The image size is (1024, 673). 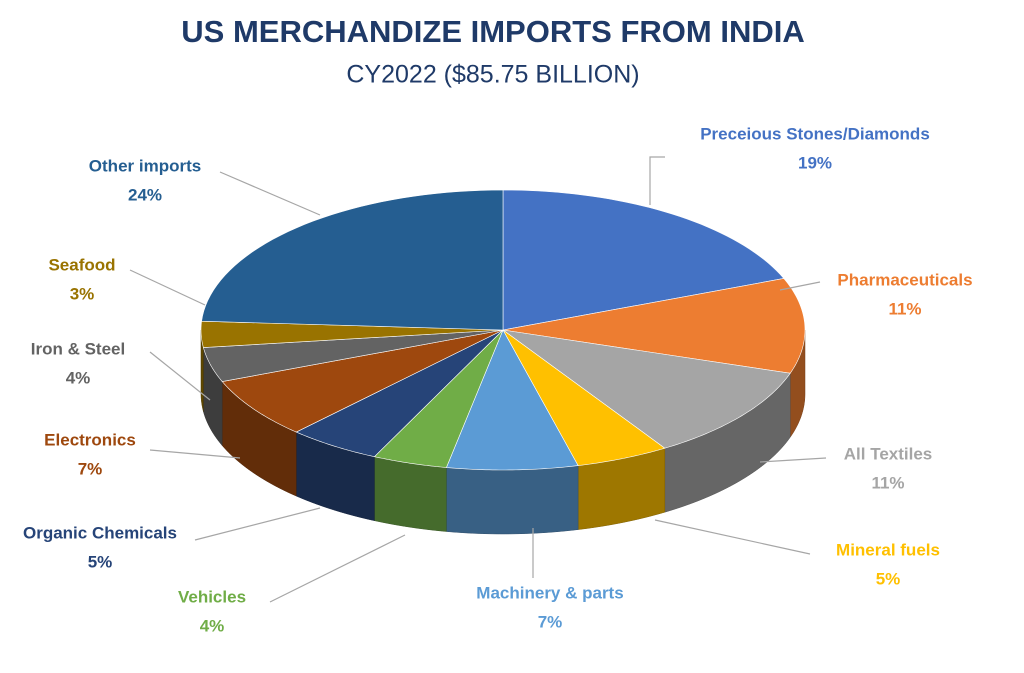 I want to click on slice-label: Preceious Stones/Diamonds, so click(x=815, y=133).